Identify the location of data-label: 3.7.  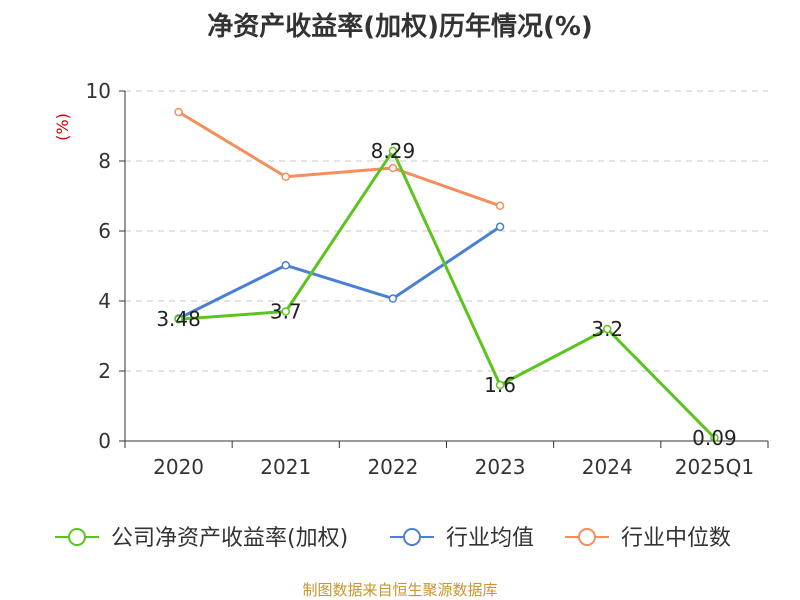
(286, 312).